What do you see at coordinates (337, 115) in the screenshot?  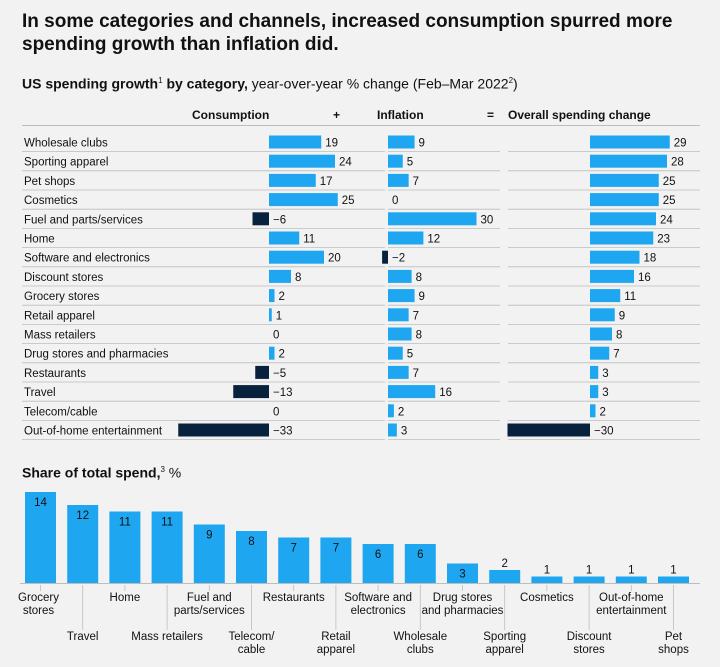 I see `header-plus: +` at bounding box center [337, 115].